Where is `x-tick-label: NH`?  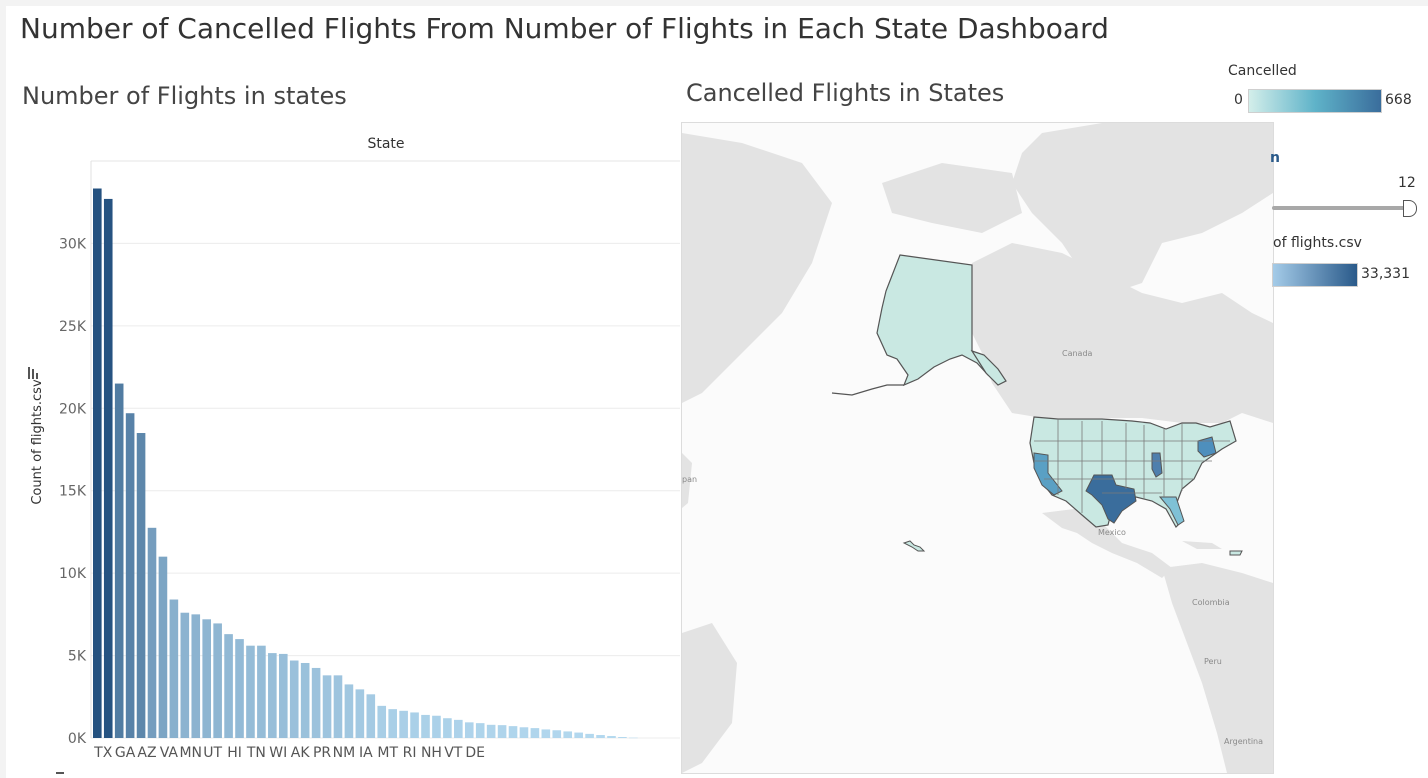 x-tick-label: NH is located at coordinates (431, 753).